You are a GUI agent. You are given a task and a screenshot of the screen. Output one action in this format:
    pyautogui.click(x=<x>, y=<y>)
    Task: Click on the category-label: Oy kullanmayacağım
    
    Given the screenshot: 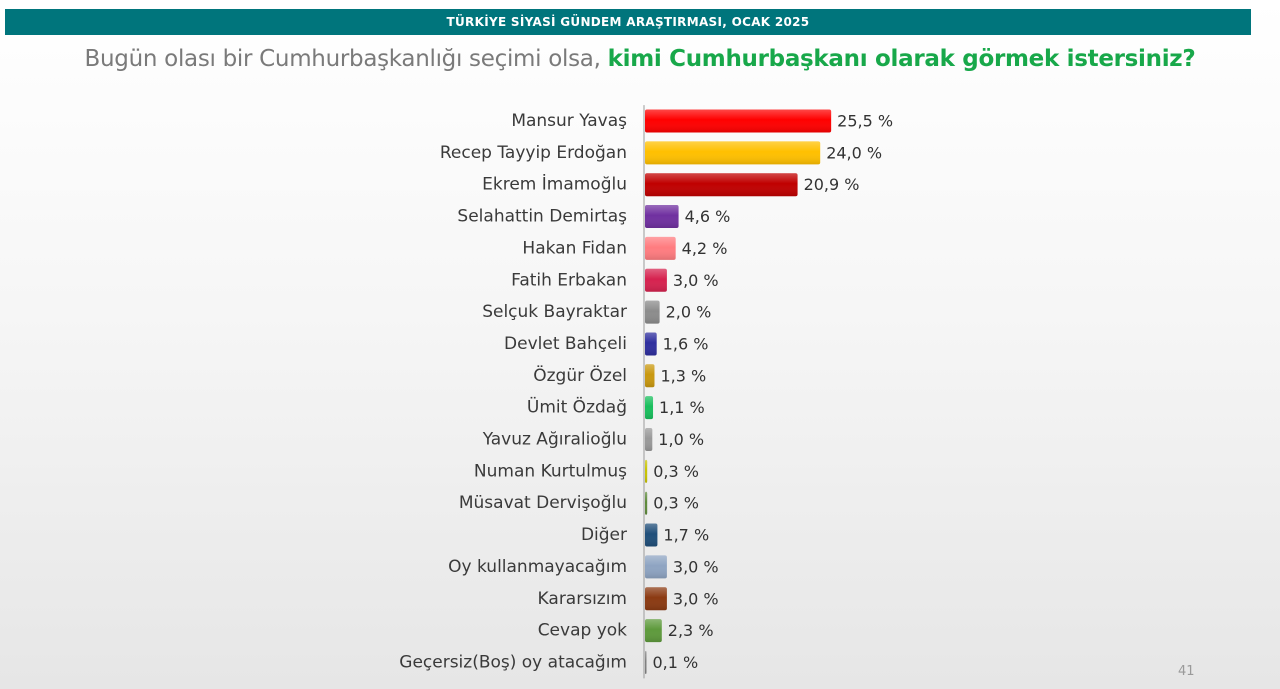 What is the action you would take?
    pyautogui.click(x=537, y=567)
    